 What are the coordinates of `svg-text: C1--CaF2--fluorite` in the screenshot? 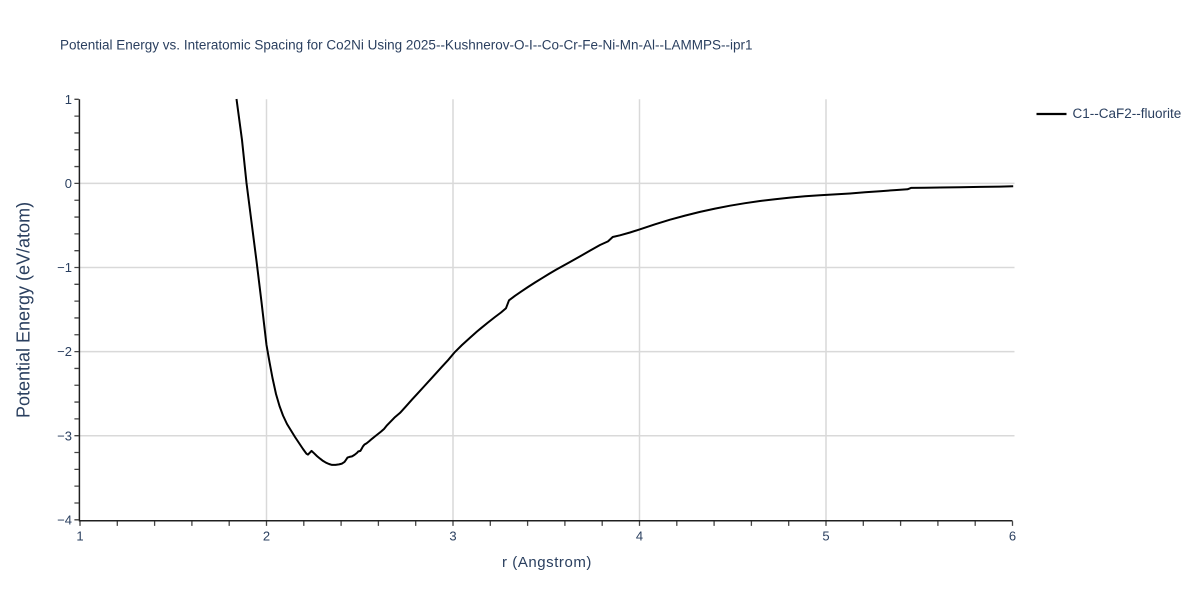 It's located at (1127, 113).